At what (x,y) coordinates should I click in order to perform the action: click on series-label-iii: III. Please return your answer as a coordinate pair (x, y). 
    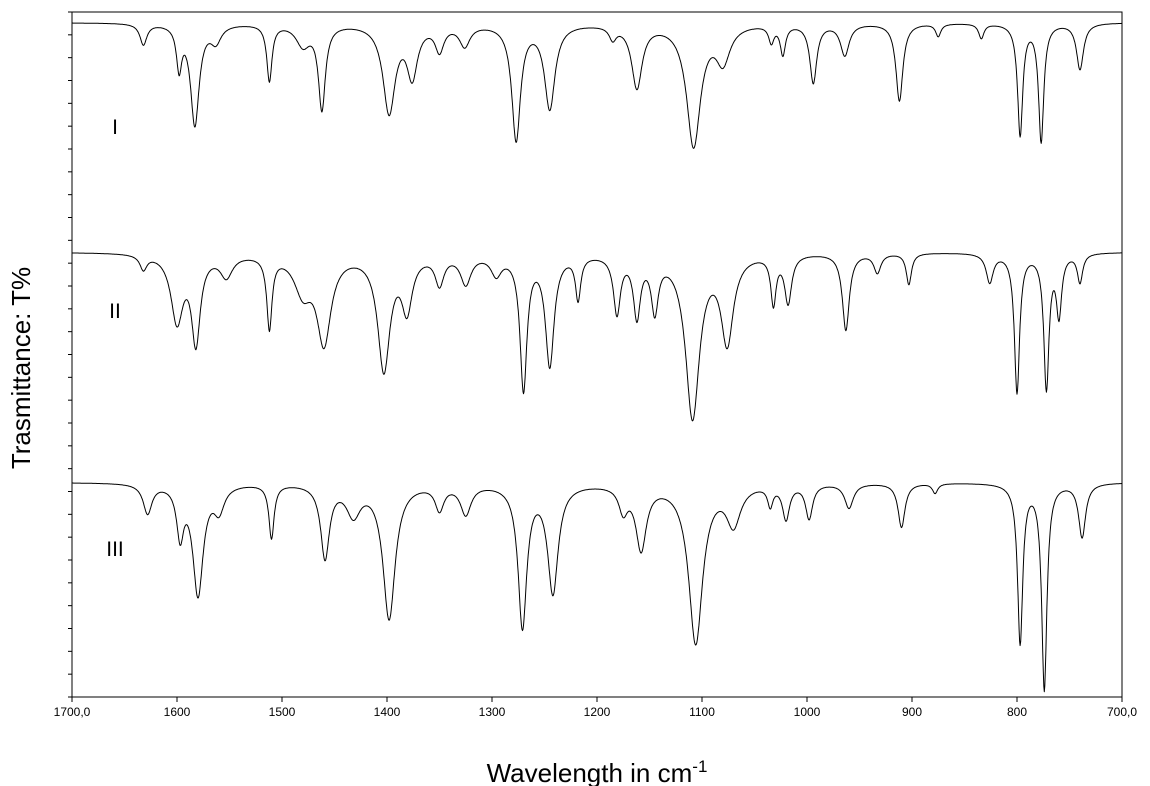
    Looking at the image, I should click on (115, 549).